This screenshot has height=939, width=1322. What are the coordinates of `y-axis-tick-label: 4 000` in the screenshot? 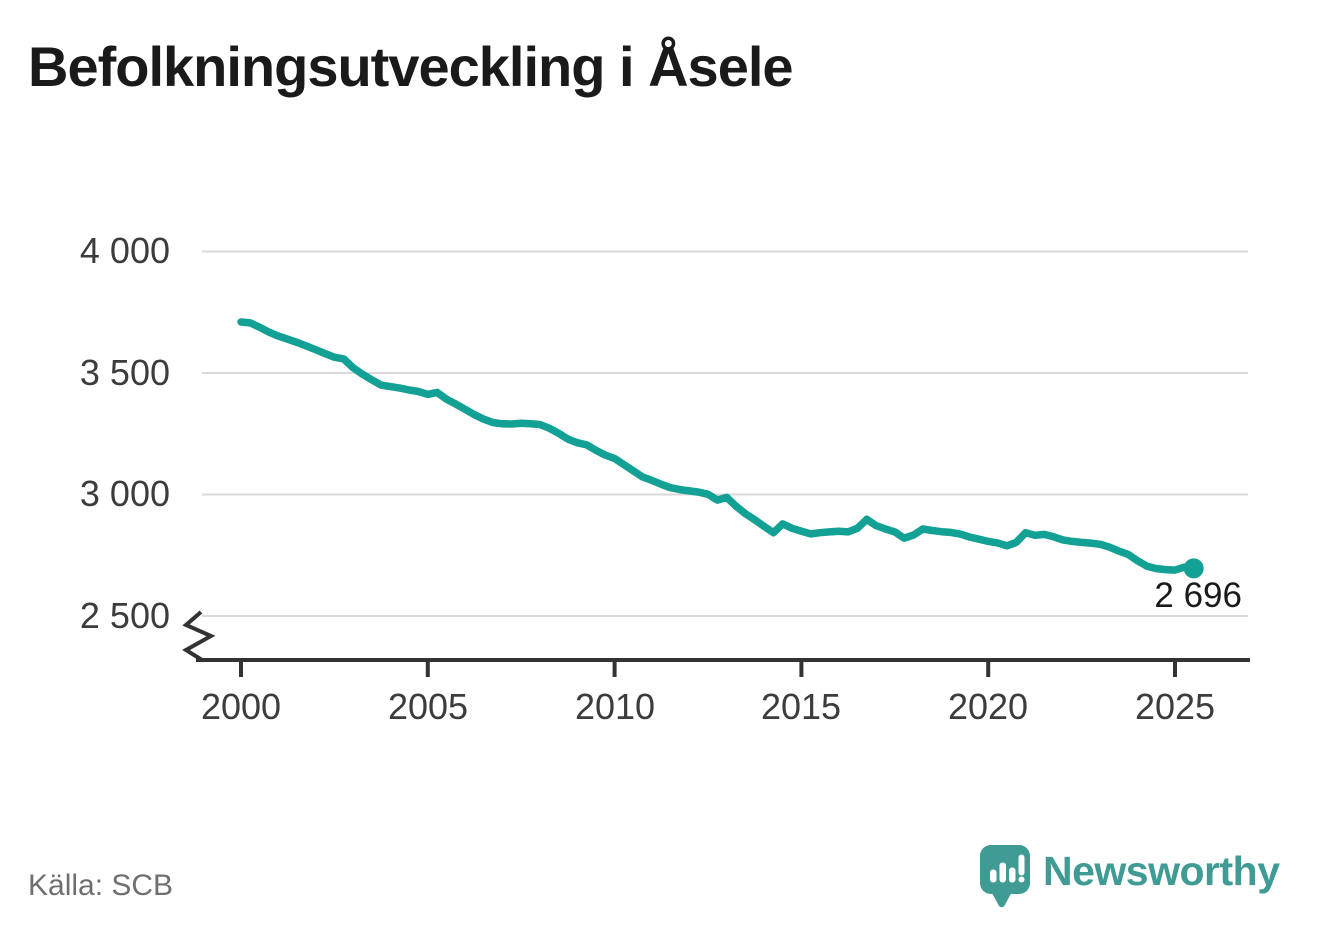 It's located at (124, 250).